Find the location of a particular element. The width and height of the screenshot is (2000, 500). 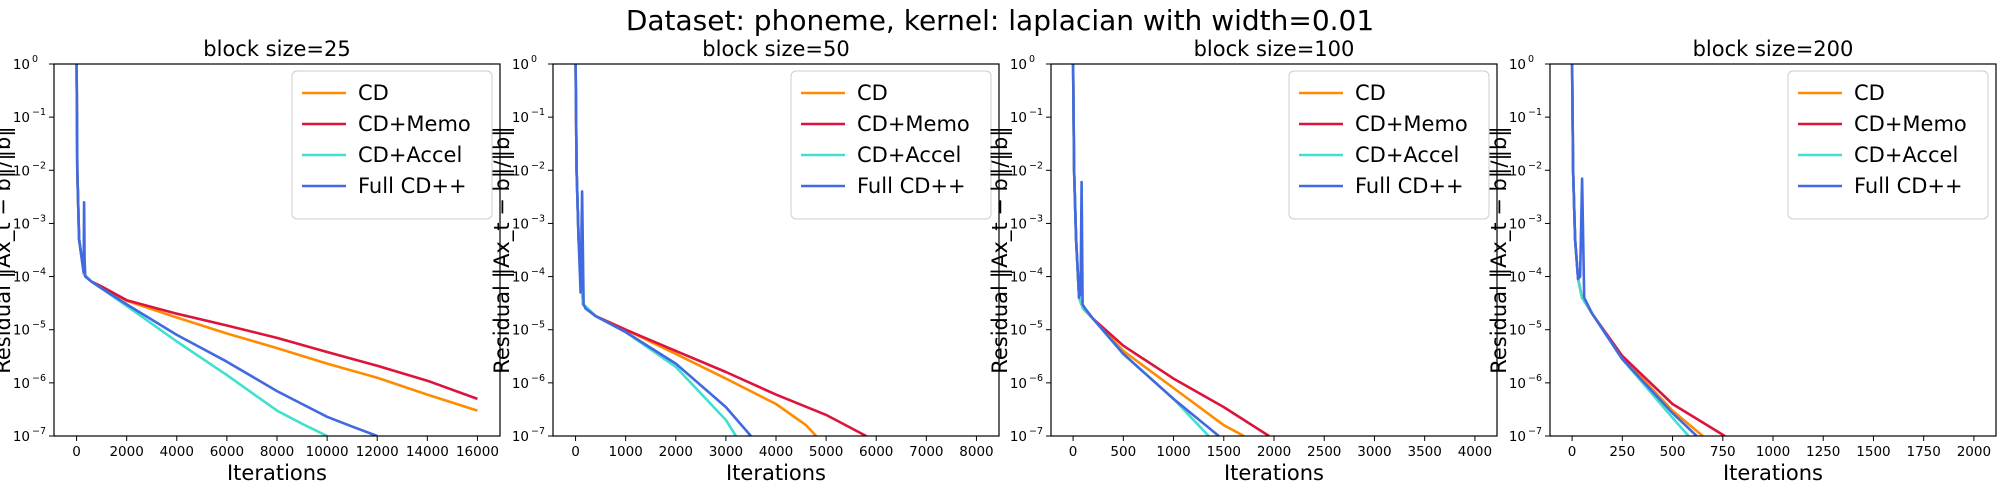

x-tick-label: 8000 is located at coordinates (277, 452).